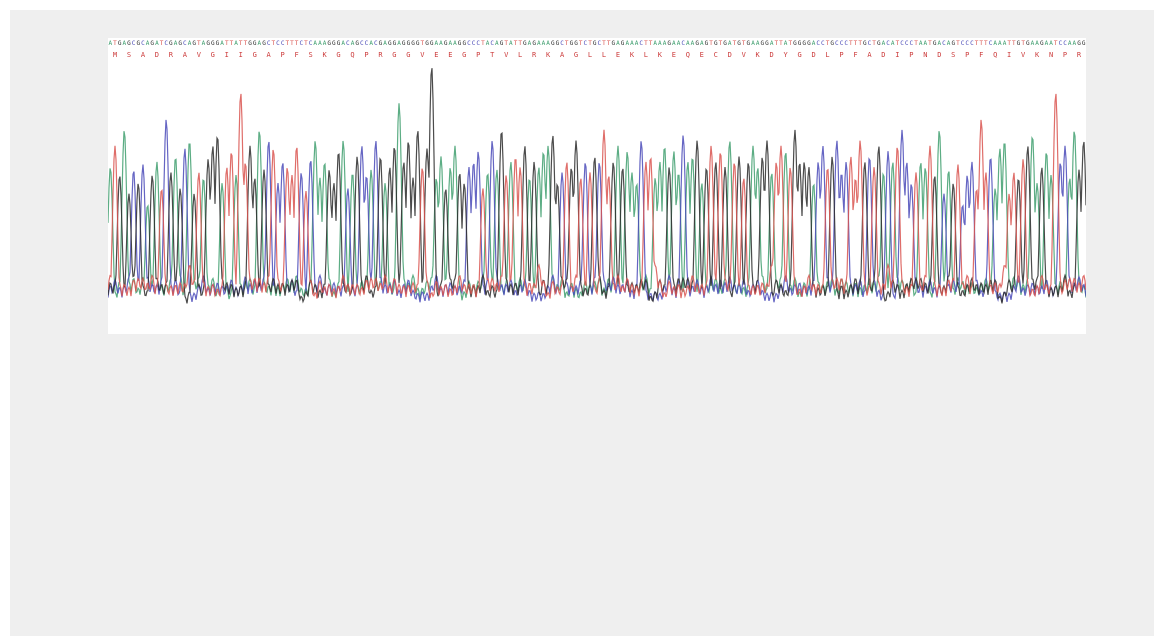 The width and height of the screenshot is (1154, 636). I want to click on amino-acid-label: Q, so click(352, 55).